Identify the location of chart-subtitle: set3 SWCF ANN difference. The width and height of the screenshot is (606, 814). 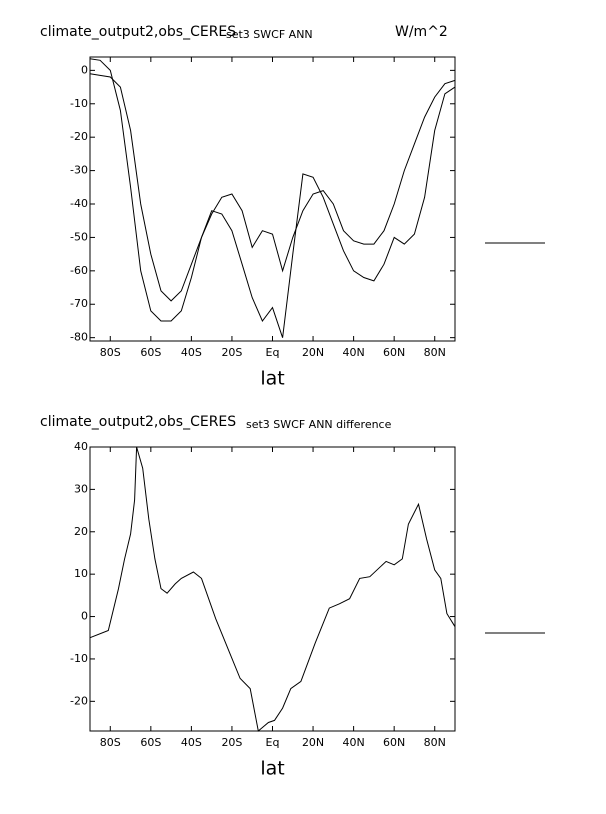
(319, 424).